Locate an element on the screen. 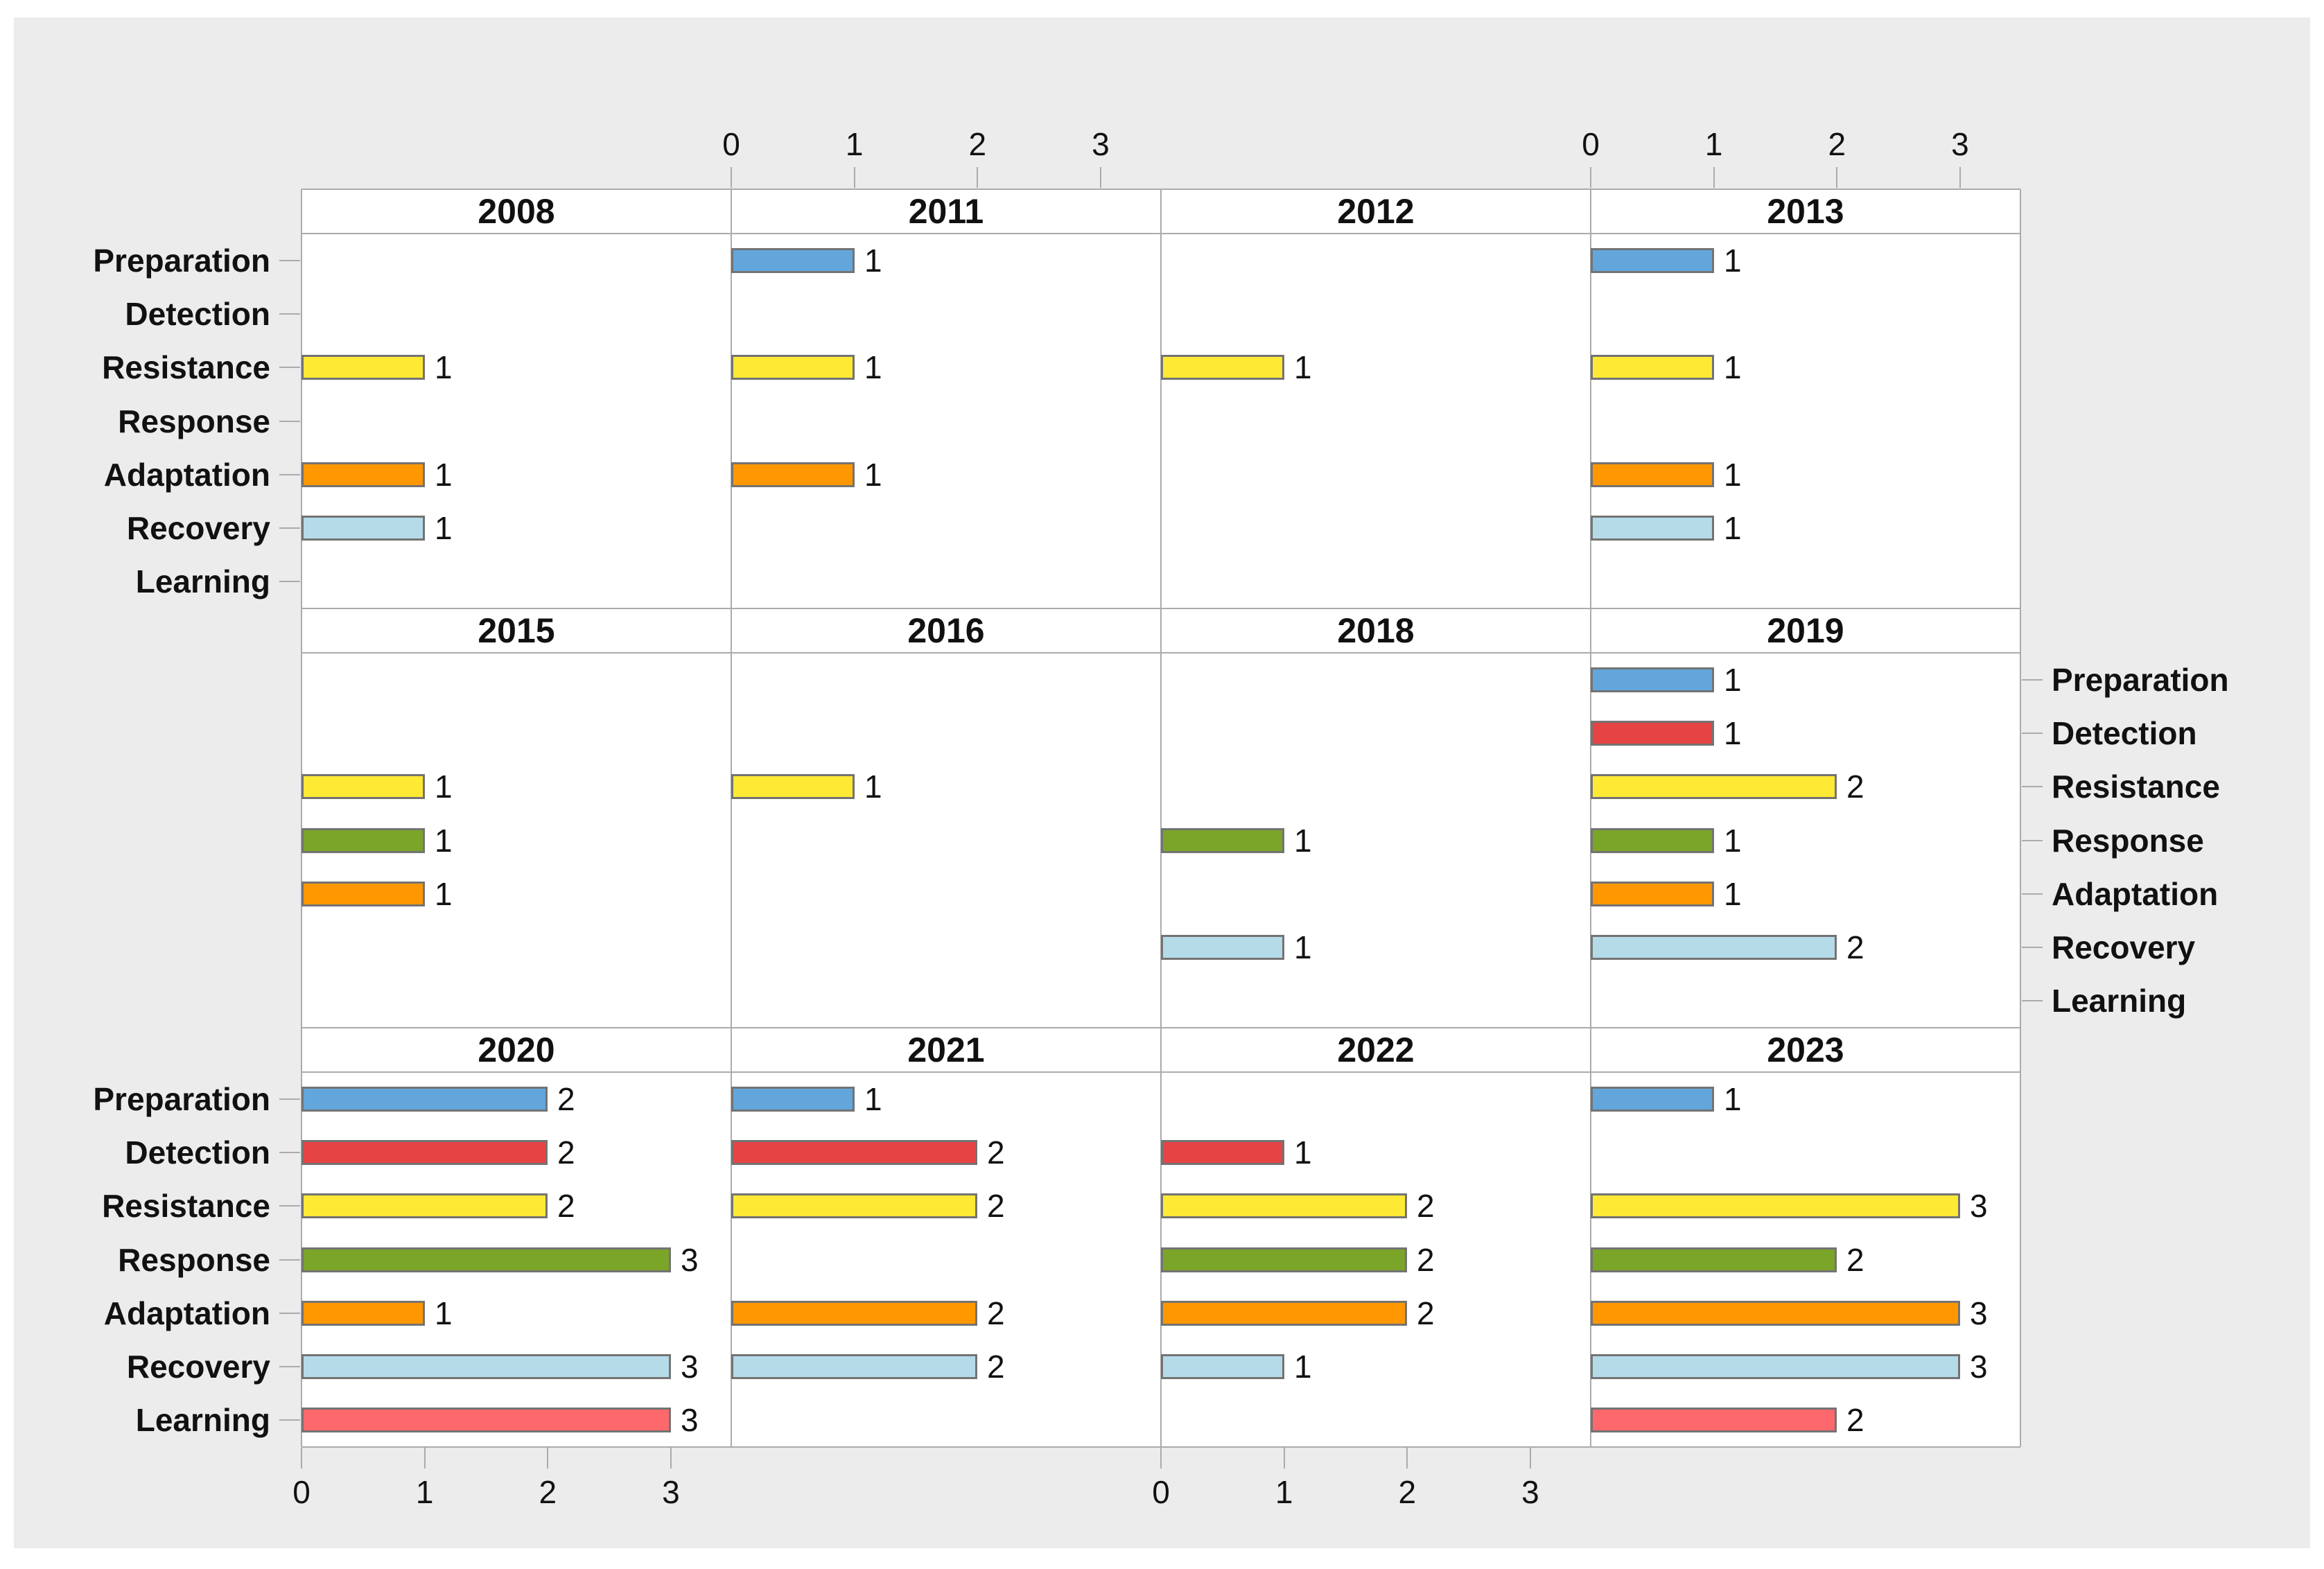 The height and width of the screenshot is (1569, 2324). category-tick-recovery is located at coordinates (289, 528).